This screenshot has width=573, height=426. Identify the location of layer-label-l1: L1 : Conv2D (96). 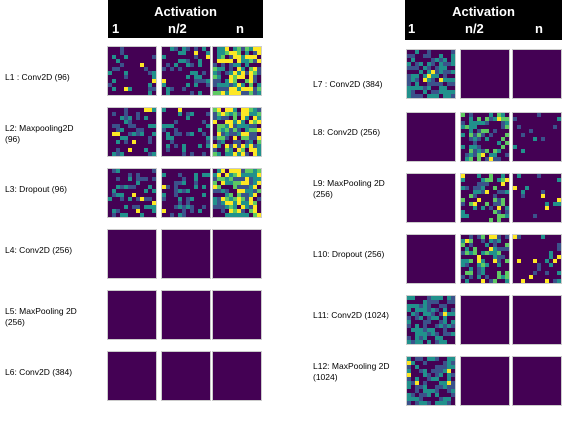
(37, 77).